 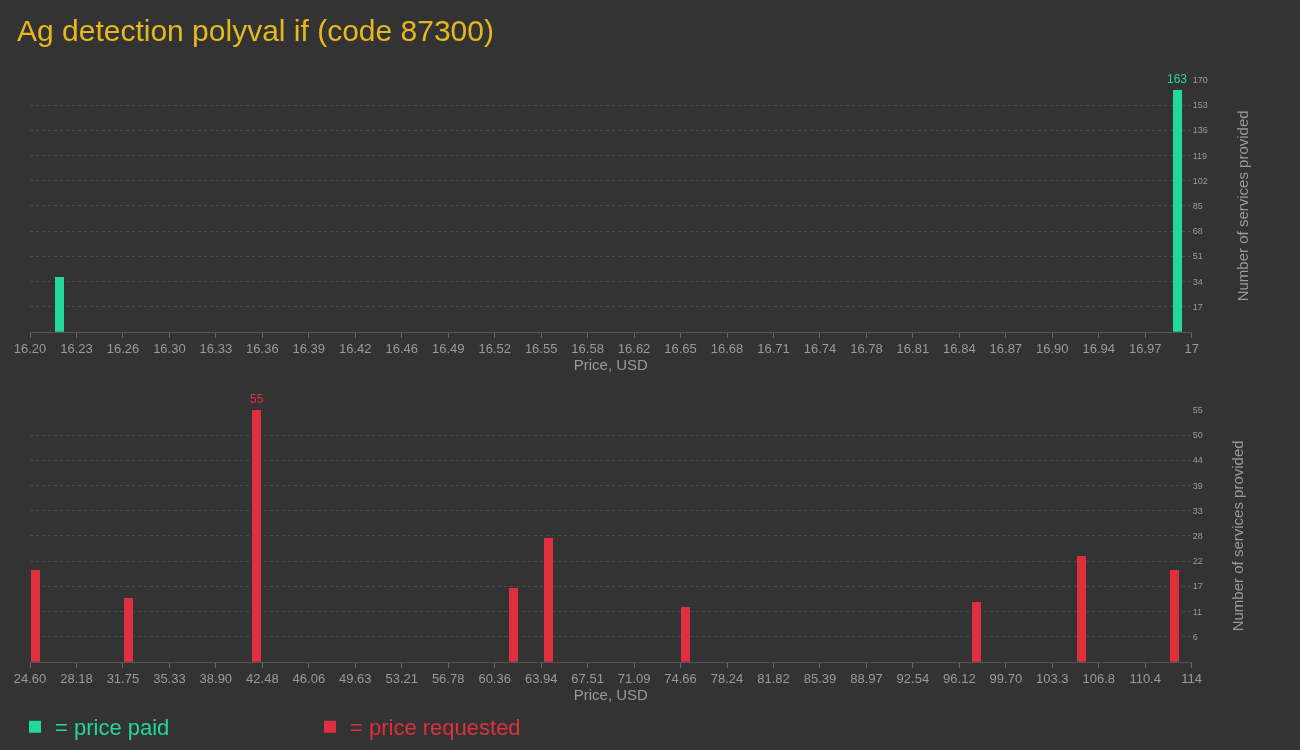 What do you see at coordinates (309, 349) in the screenshot?
I see `x-tick-label: 16.39` at bounding box center [309, 349].